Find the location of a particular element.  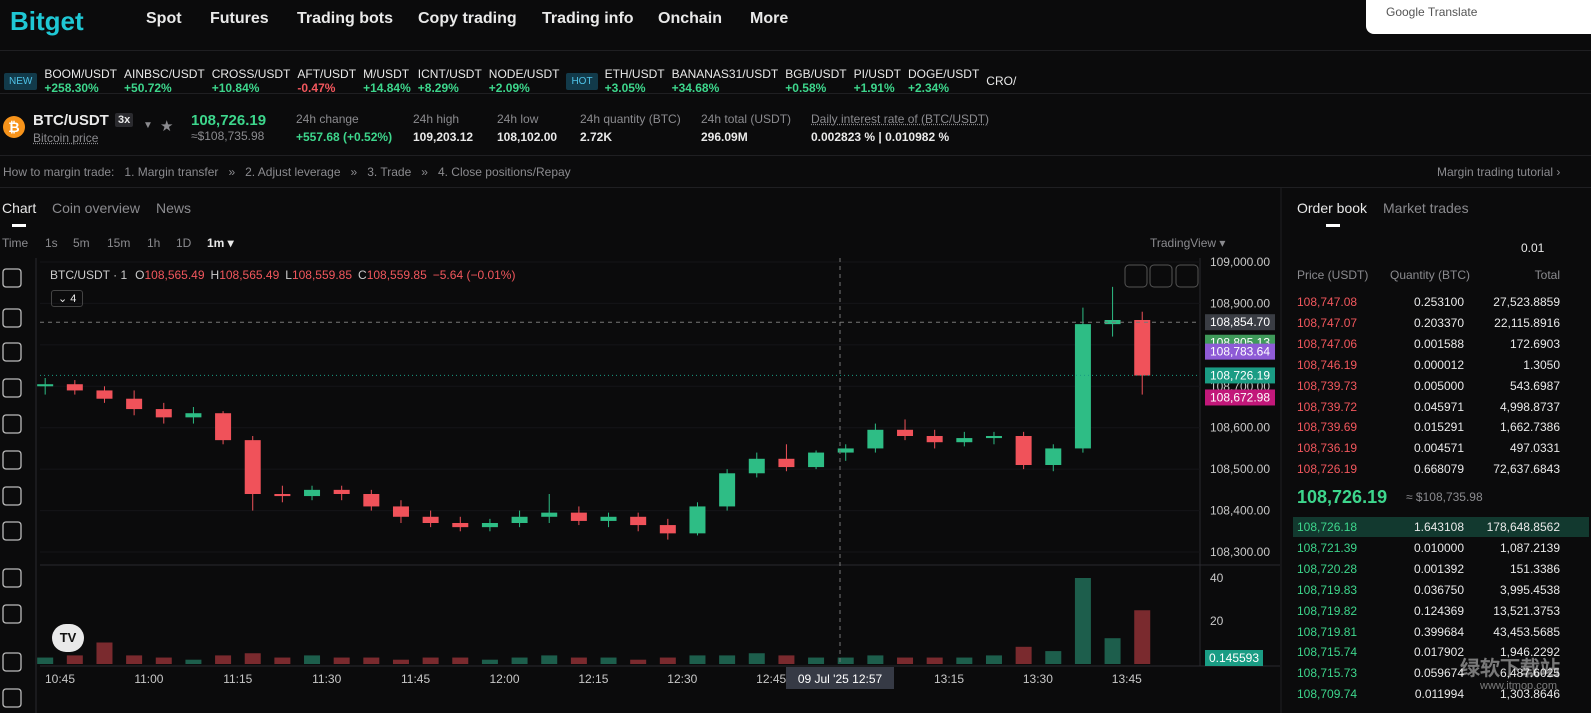

ticker-item: CROSS/USDT +10.84% is located at coordinates (251, 81).